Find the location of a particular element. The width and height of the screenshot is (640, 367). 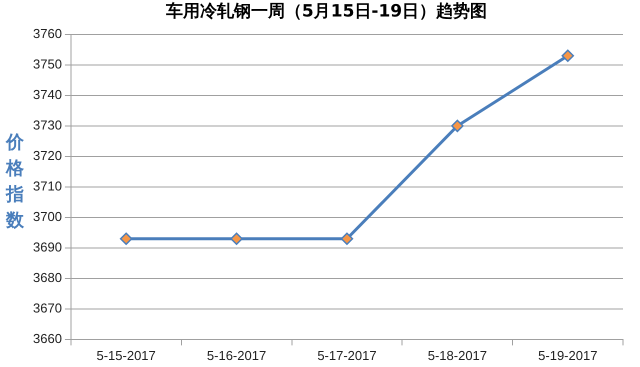

y-tick-label: 3730 is located at coordinates (47, 124).